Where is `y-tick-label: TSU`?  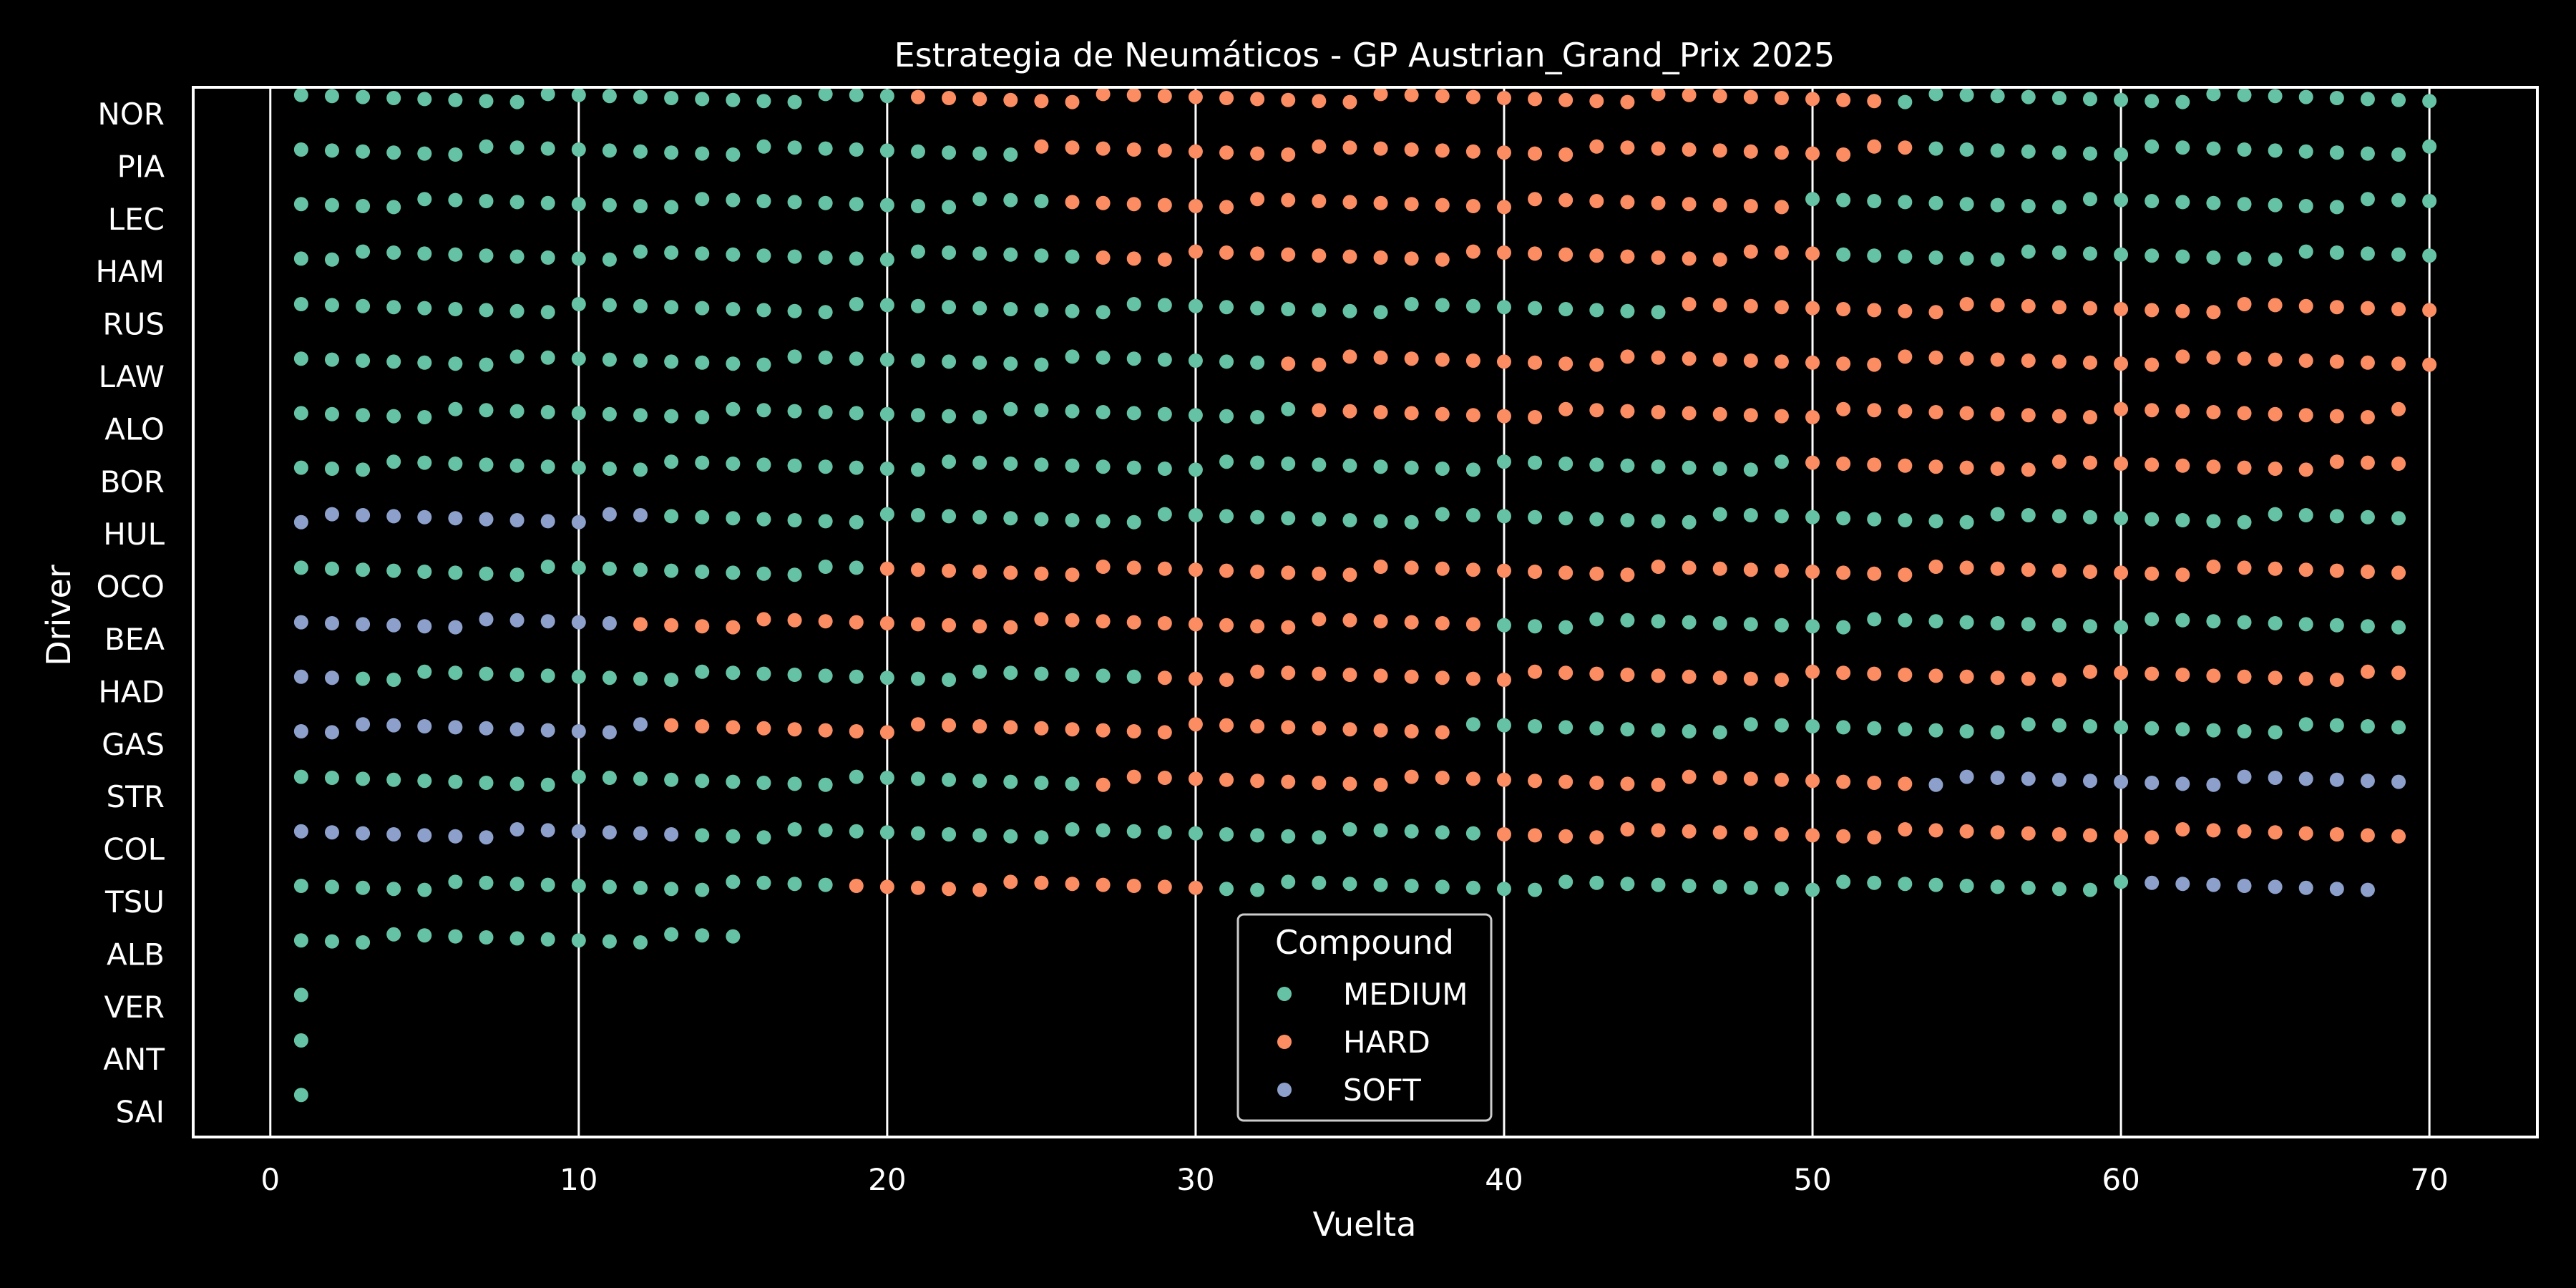
y-tick-label: TSU is located at coordinates (134, 901).